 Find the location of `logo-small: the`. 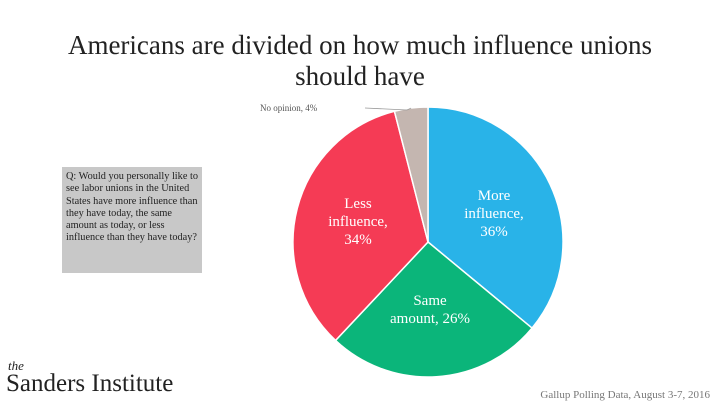

logo-small: the is located at coordinates (16, 365).